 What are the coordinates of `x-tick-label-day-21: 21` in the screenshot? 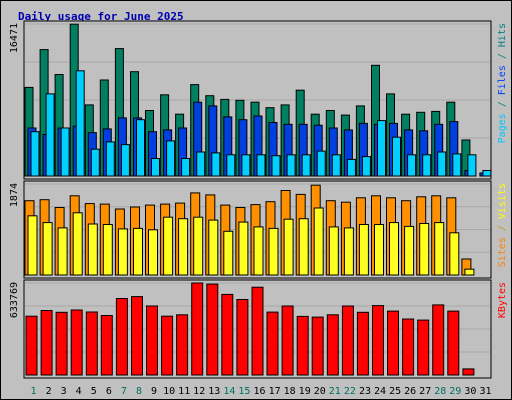 It's located at (335, 391).